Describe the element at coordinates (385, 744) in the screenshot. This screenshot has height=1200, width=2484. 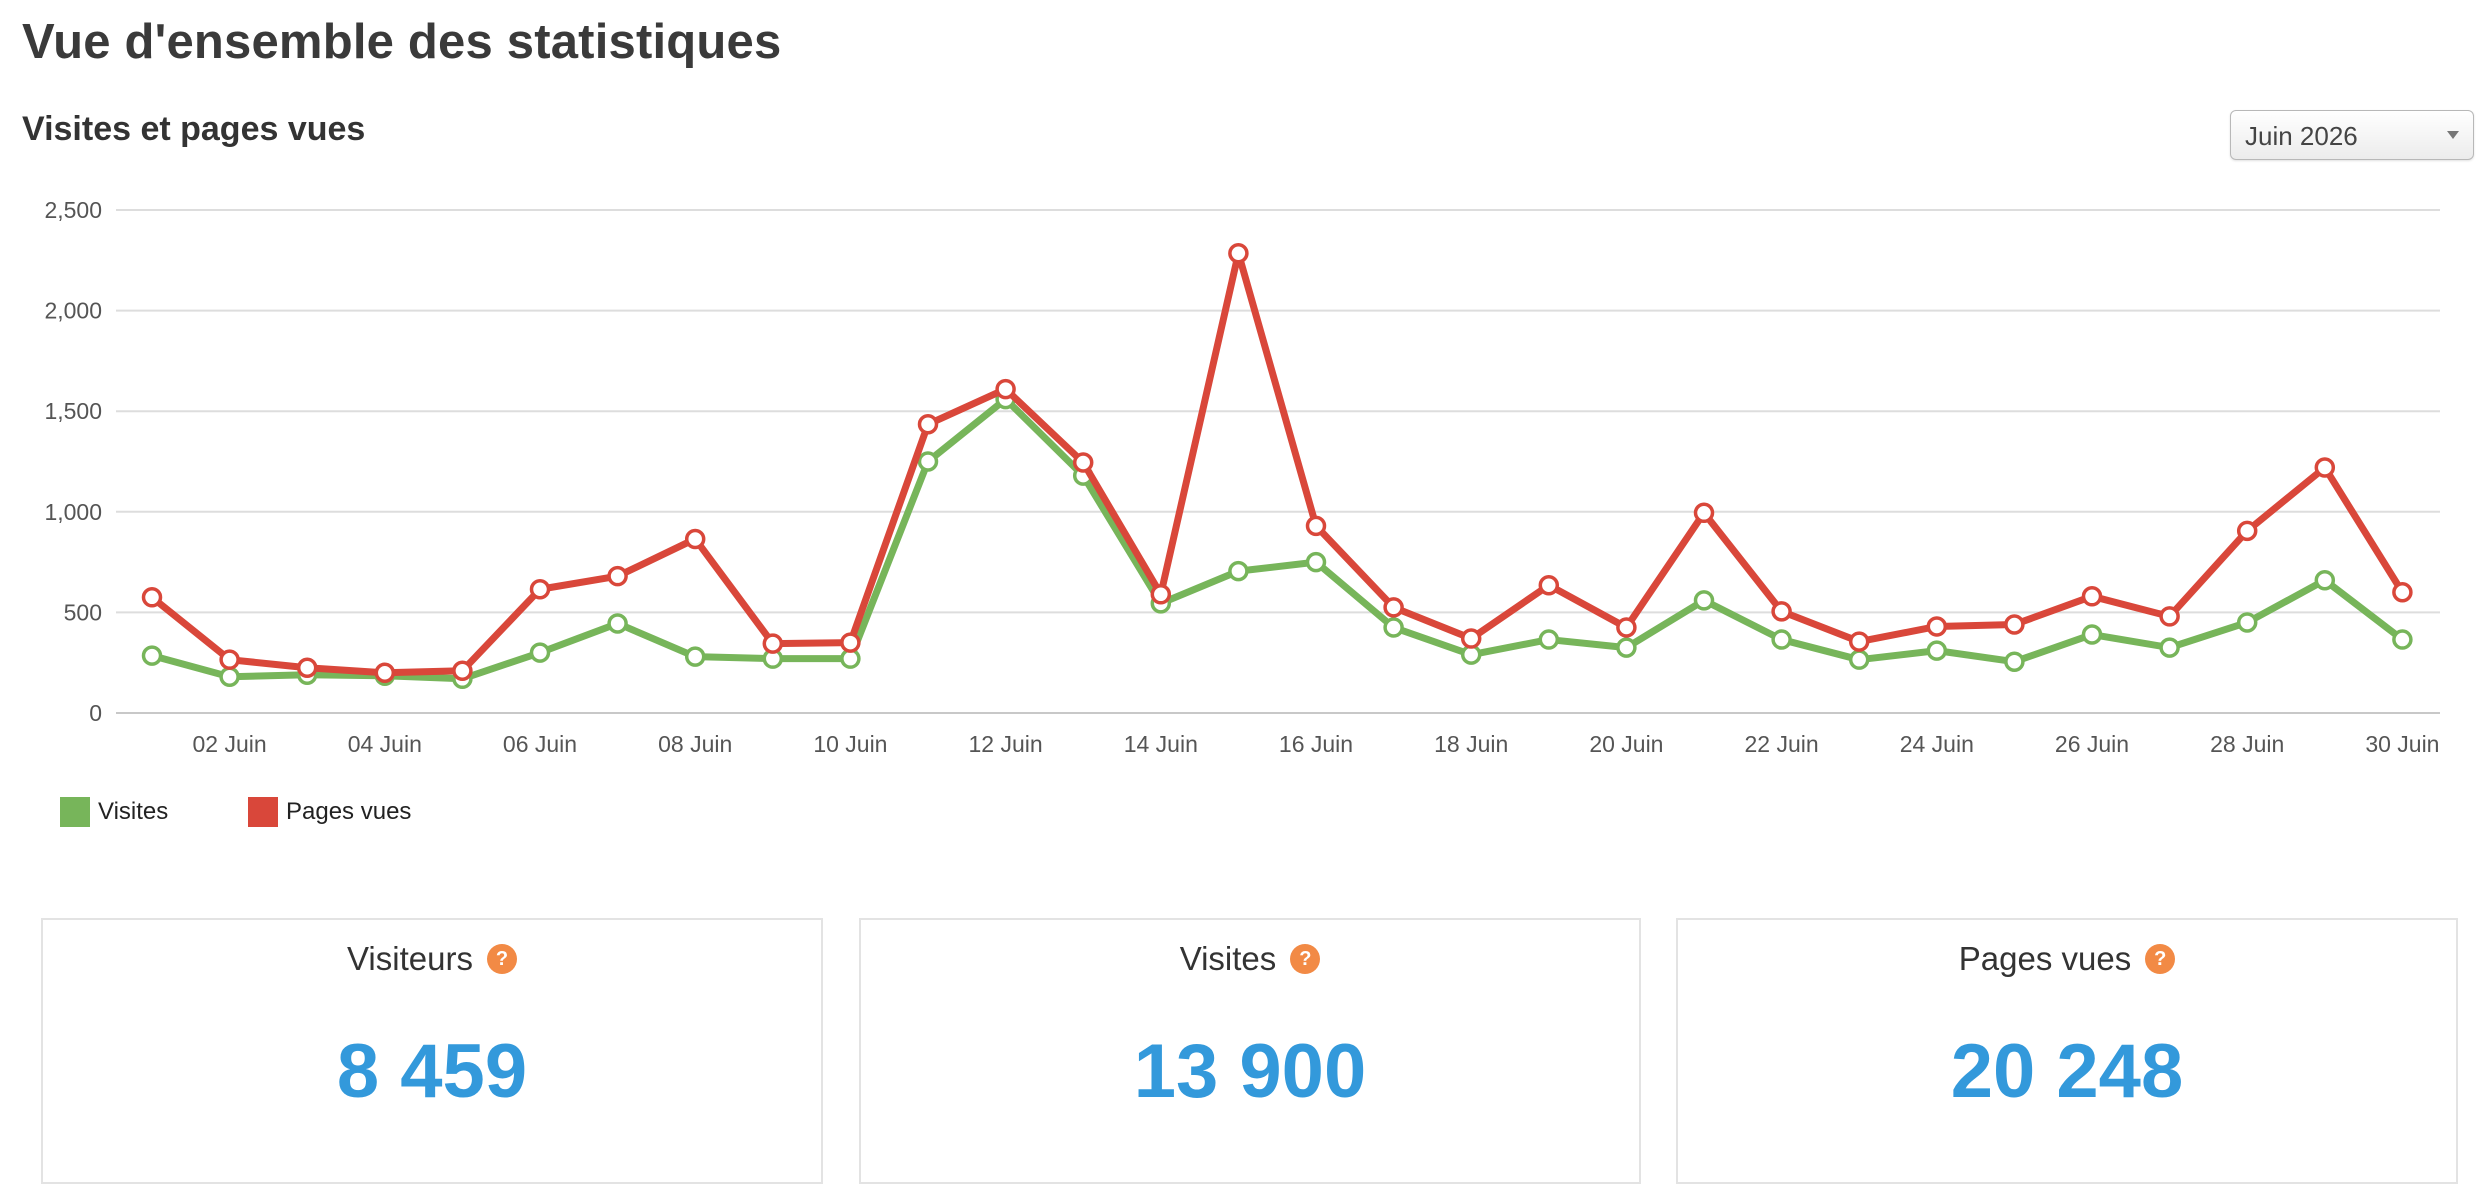
I see `x-tick-label: 04 Juin` at that location.